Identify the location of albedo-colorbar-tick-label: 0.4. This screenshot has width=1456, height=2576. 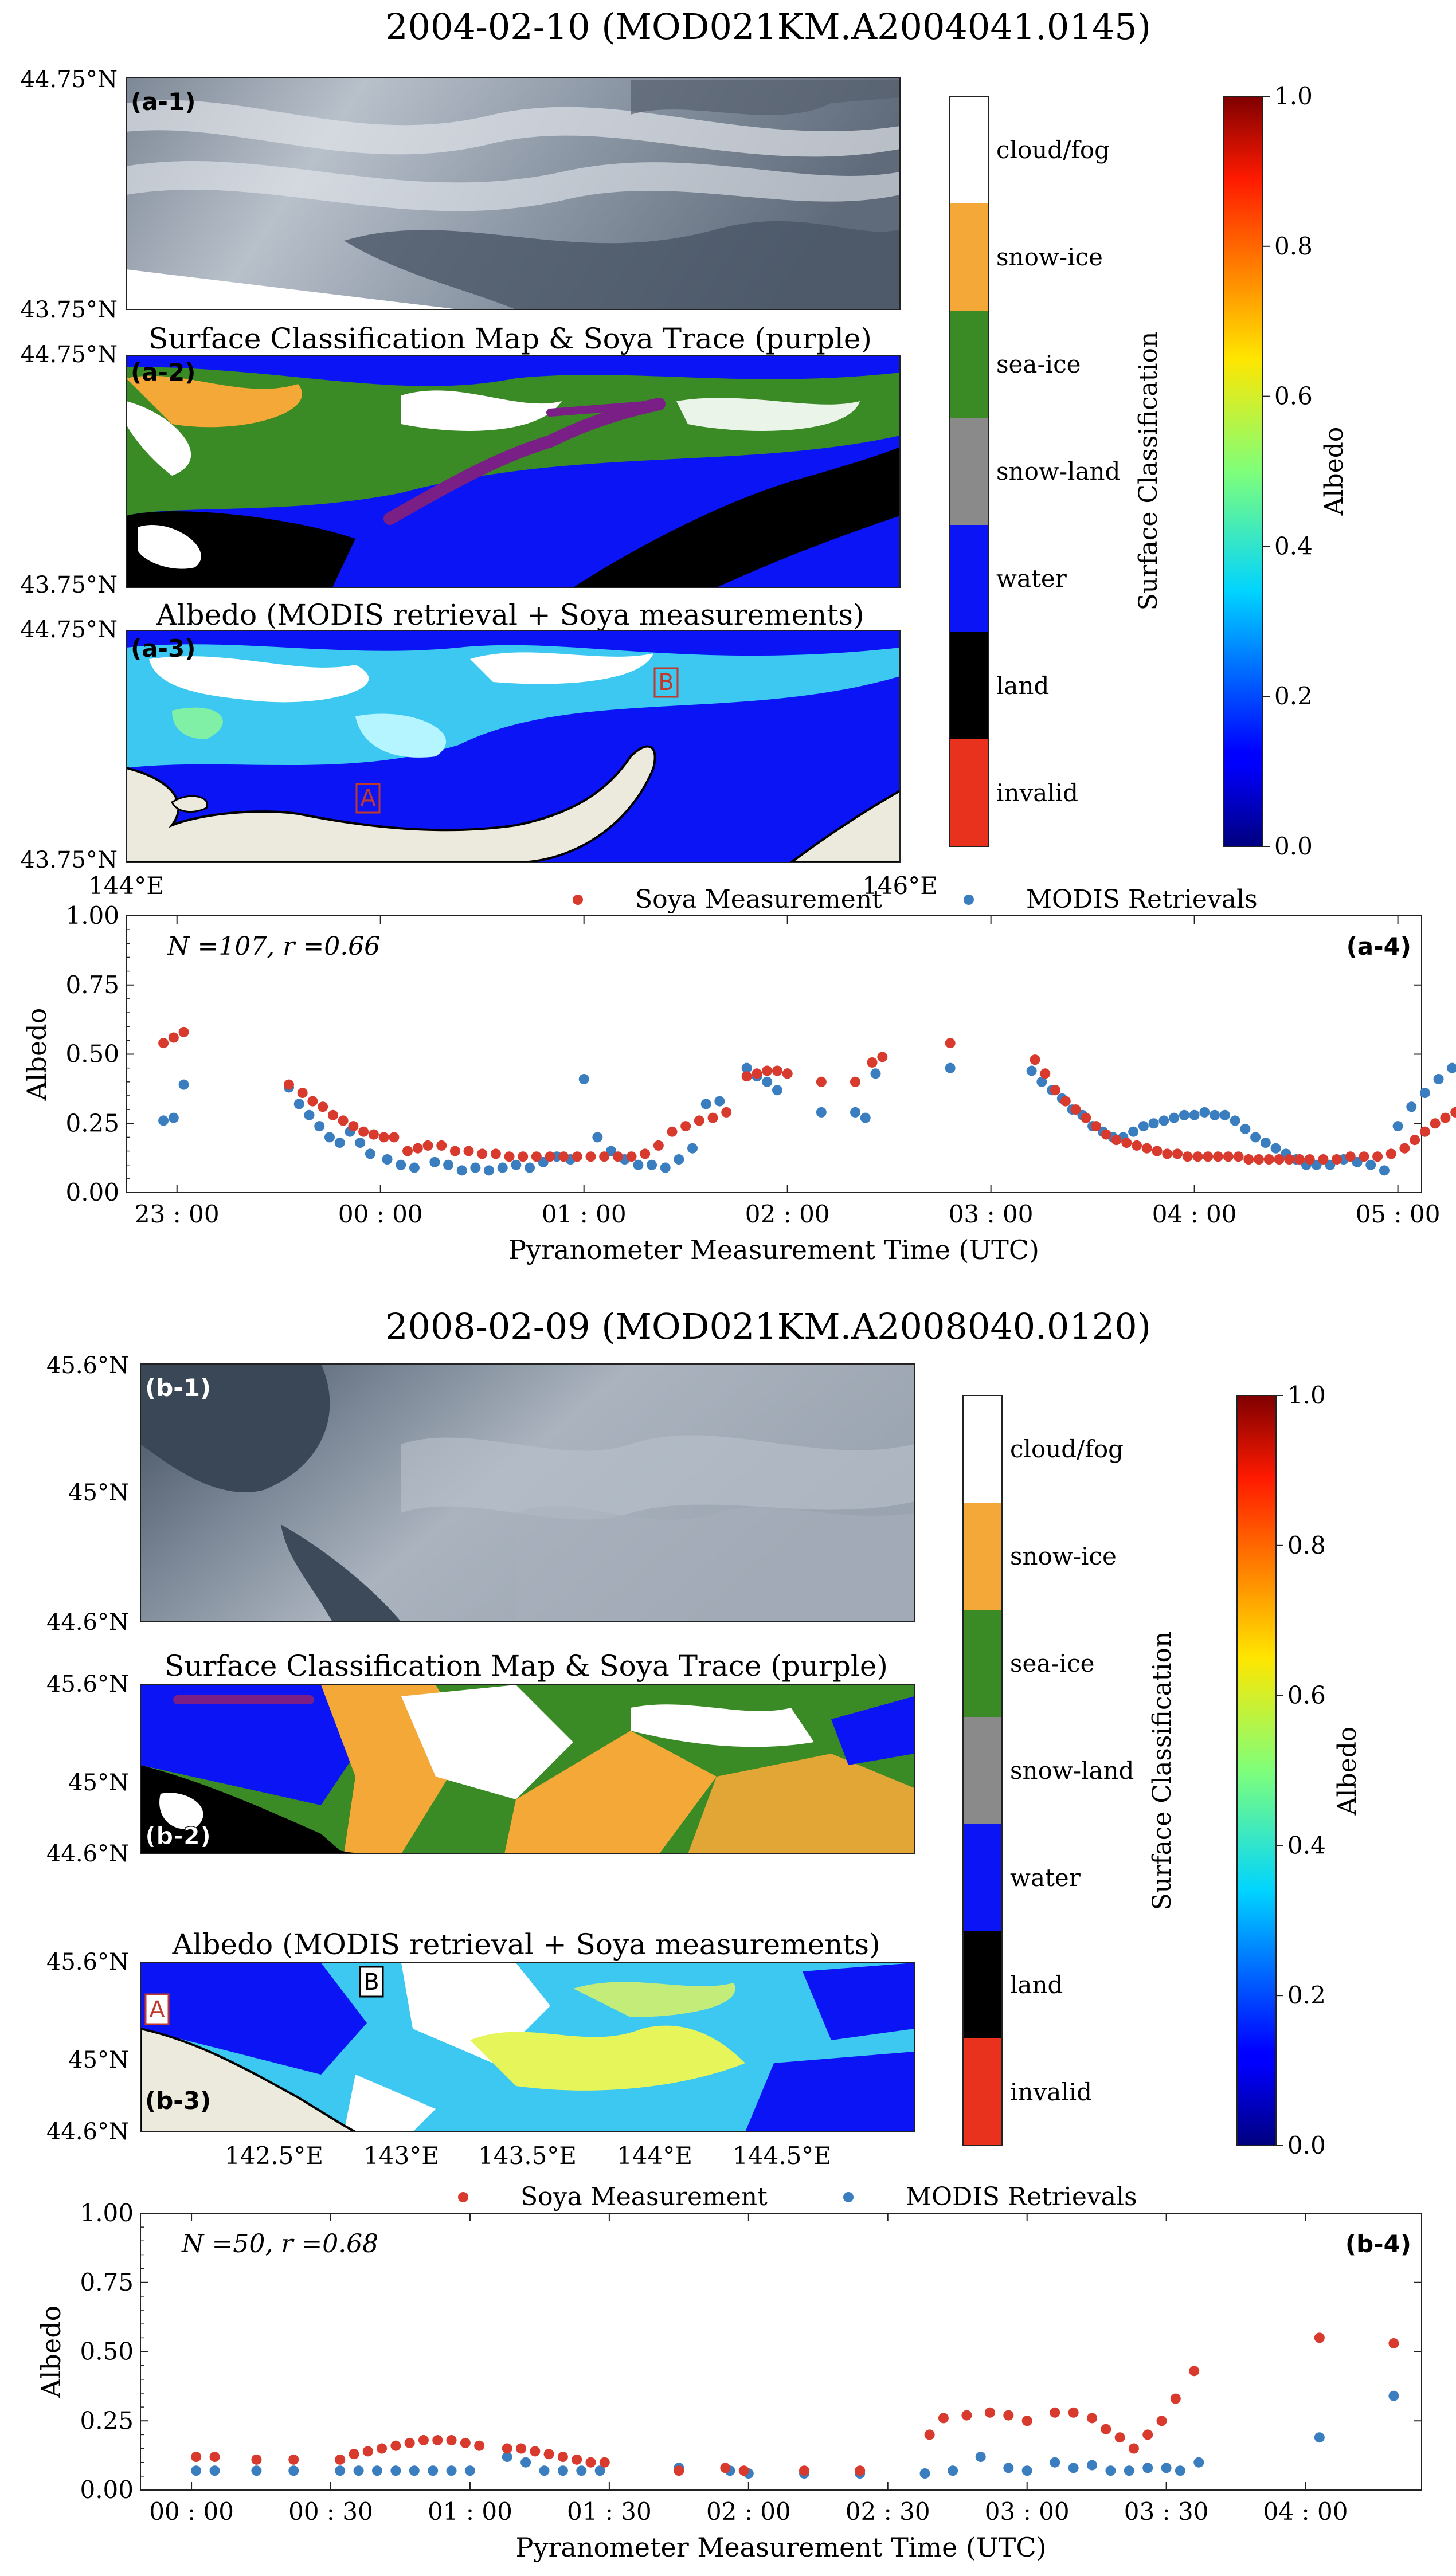
(1294, 546).